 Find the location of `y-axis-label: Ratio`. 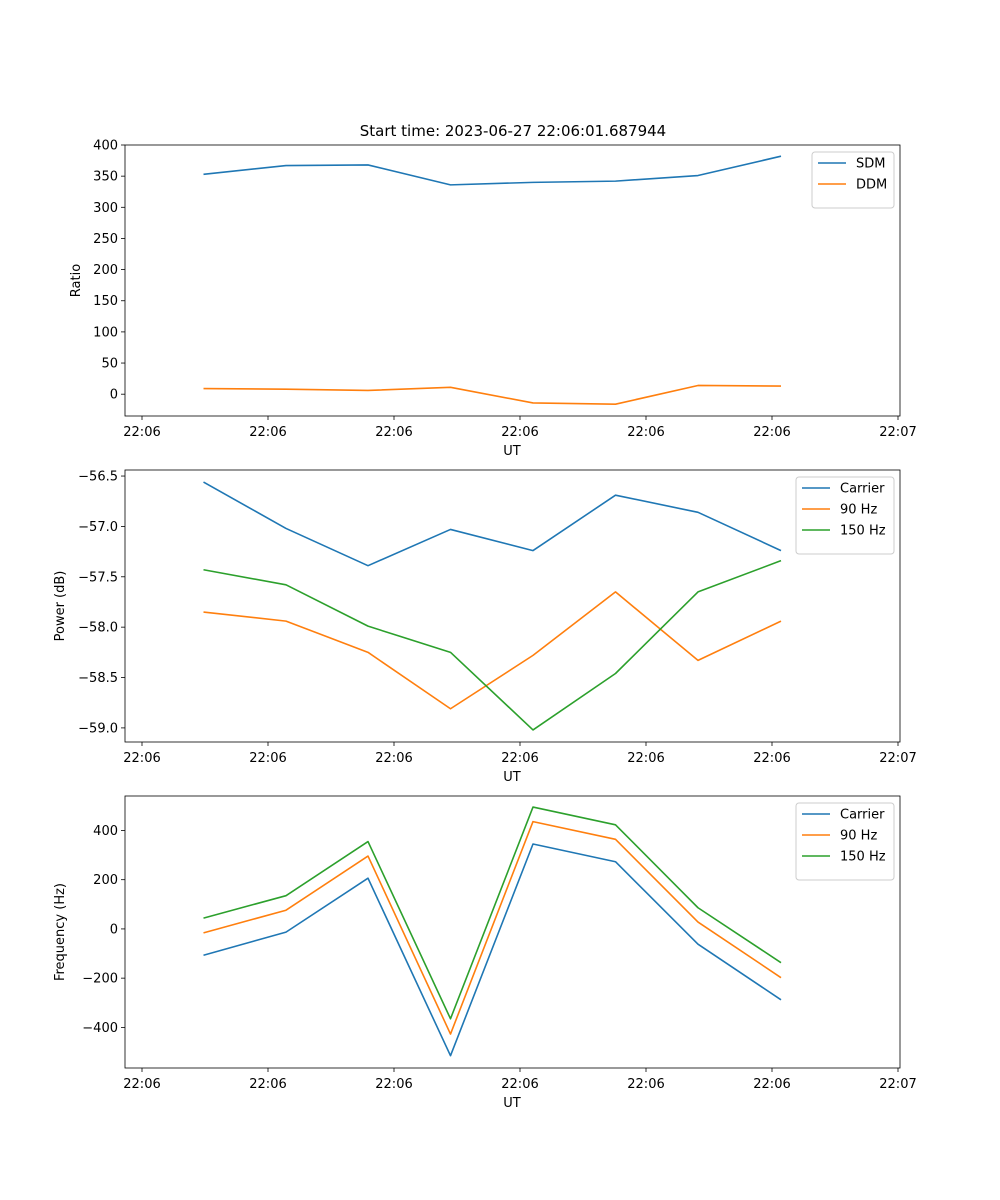

y-axis-label: Ratio is located at coordinates (76, 280).